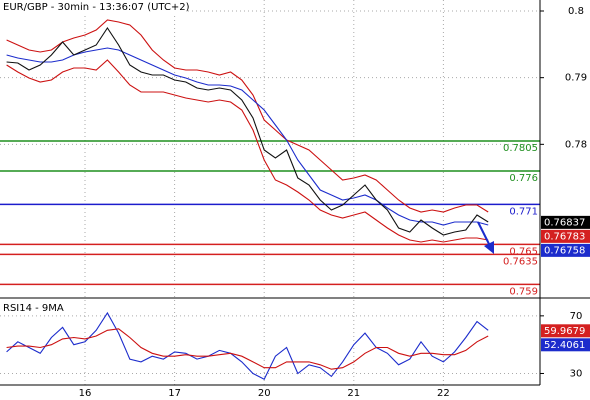  I want to click on level-label: 0.759, so click(523, 291).